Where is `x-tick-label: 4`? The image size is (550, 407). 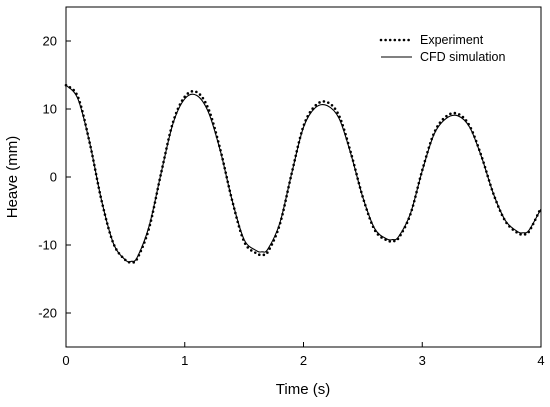
x-tick-label: 4 is located at coordinates (540, 360).